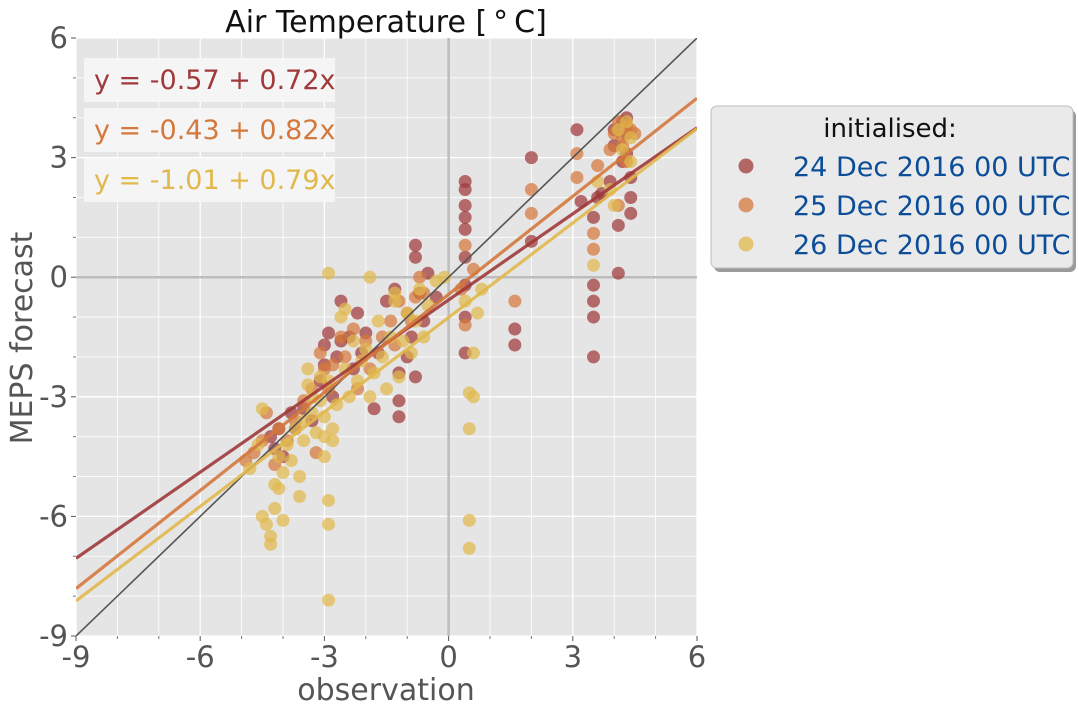  I want to click on x-tick-label: 6, so click(697, 657).